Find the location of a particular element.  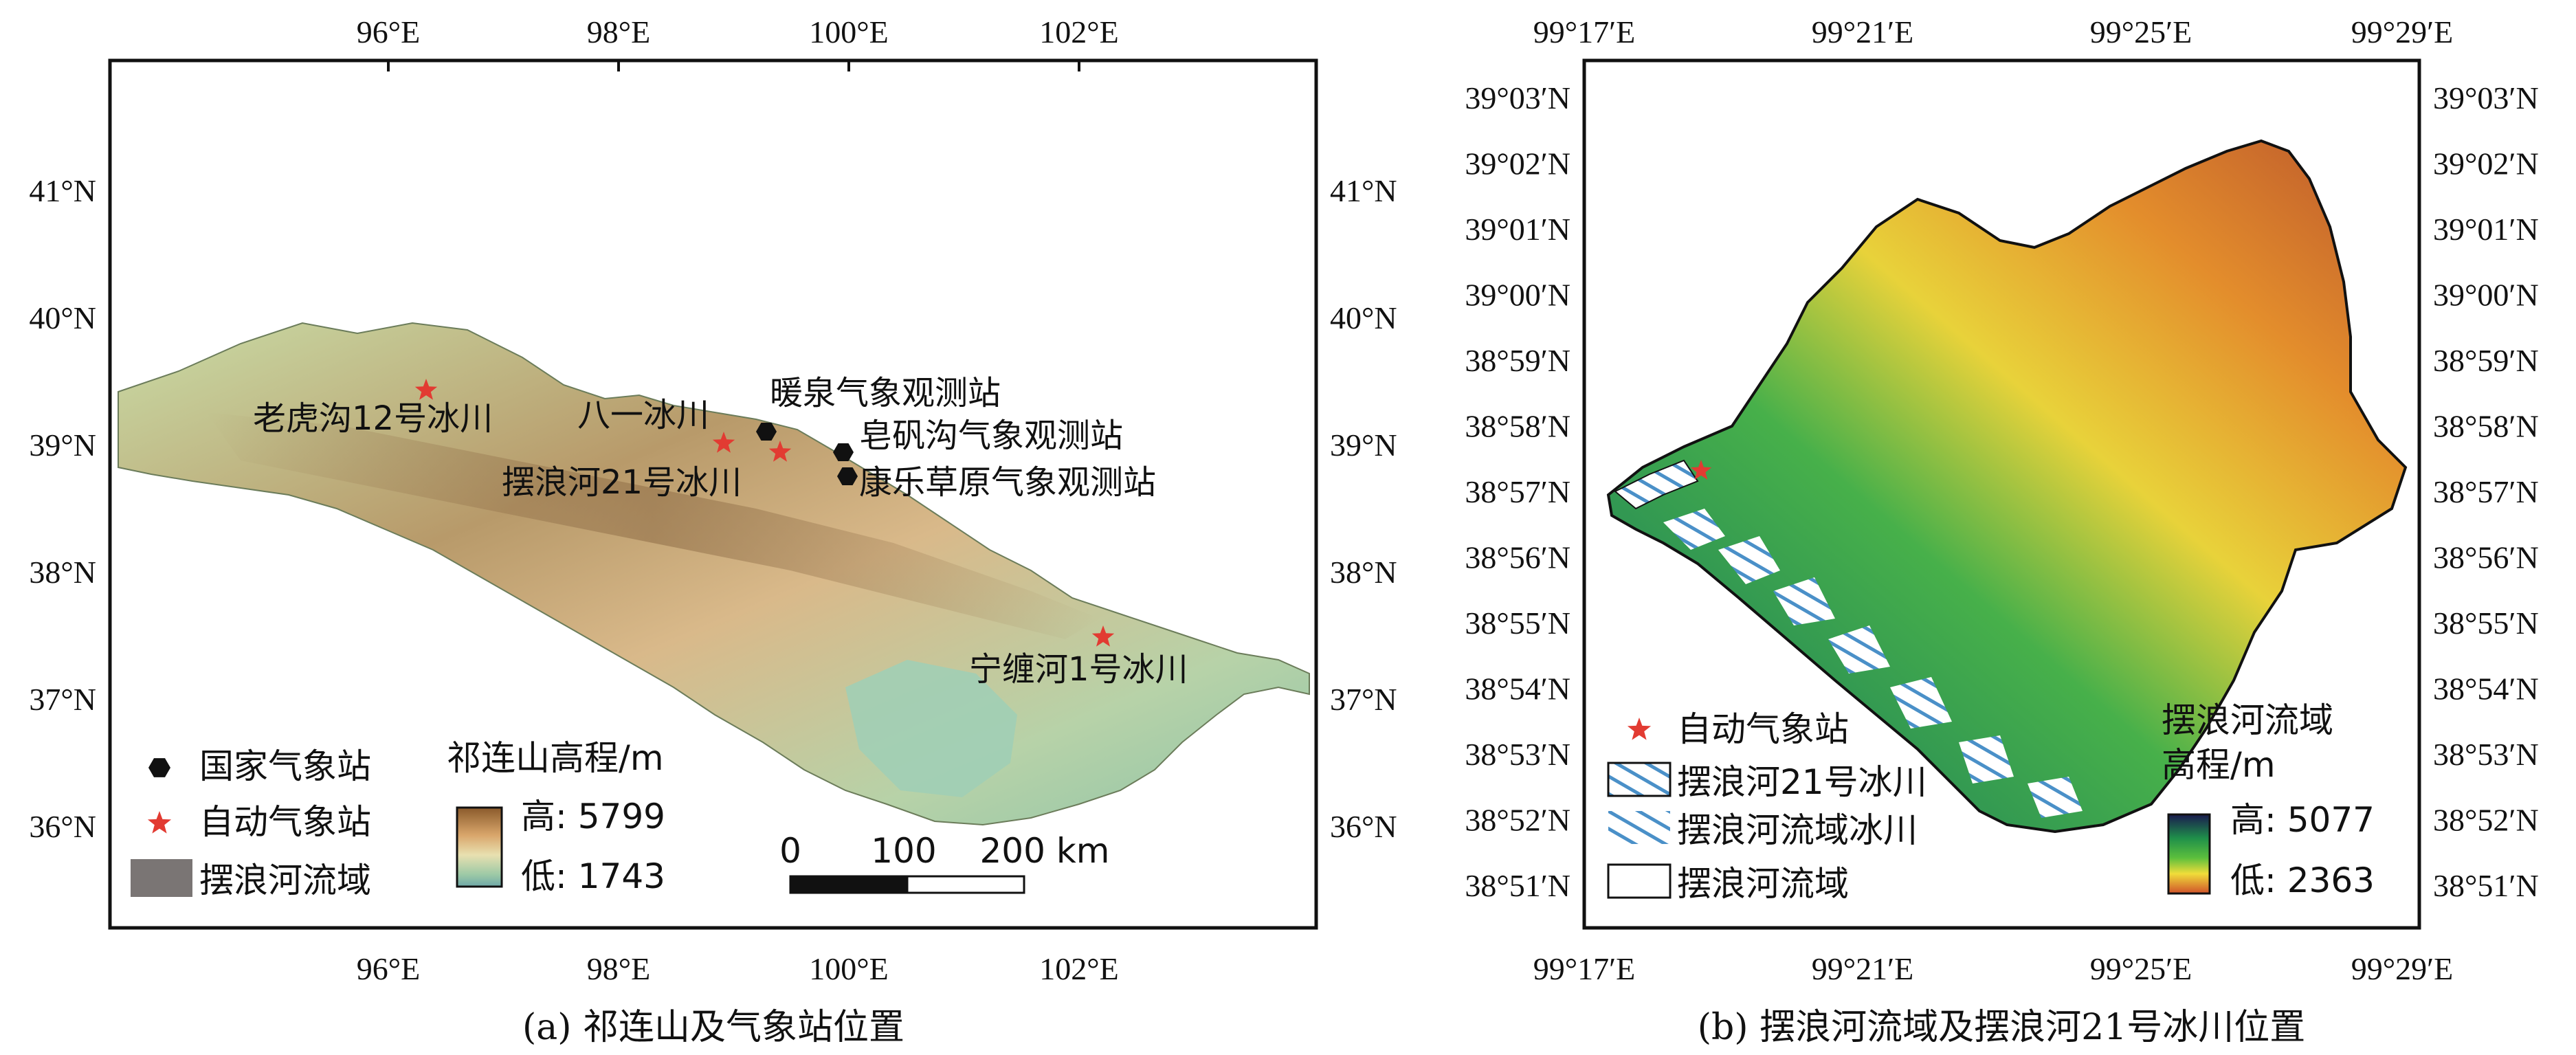

legend-basin-label: 摆浪河流域 is located at coordinates (285, 880).